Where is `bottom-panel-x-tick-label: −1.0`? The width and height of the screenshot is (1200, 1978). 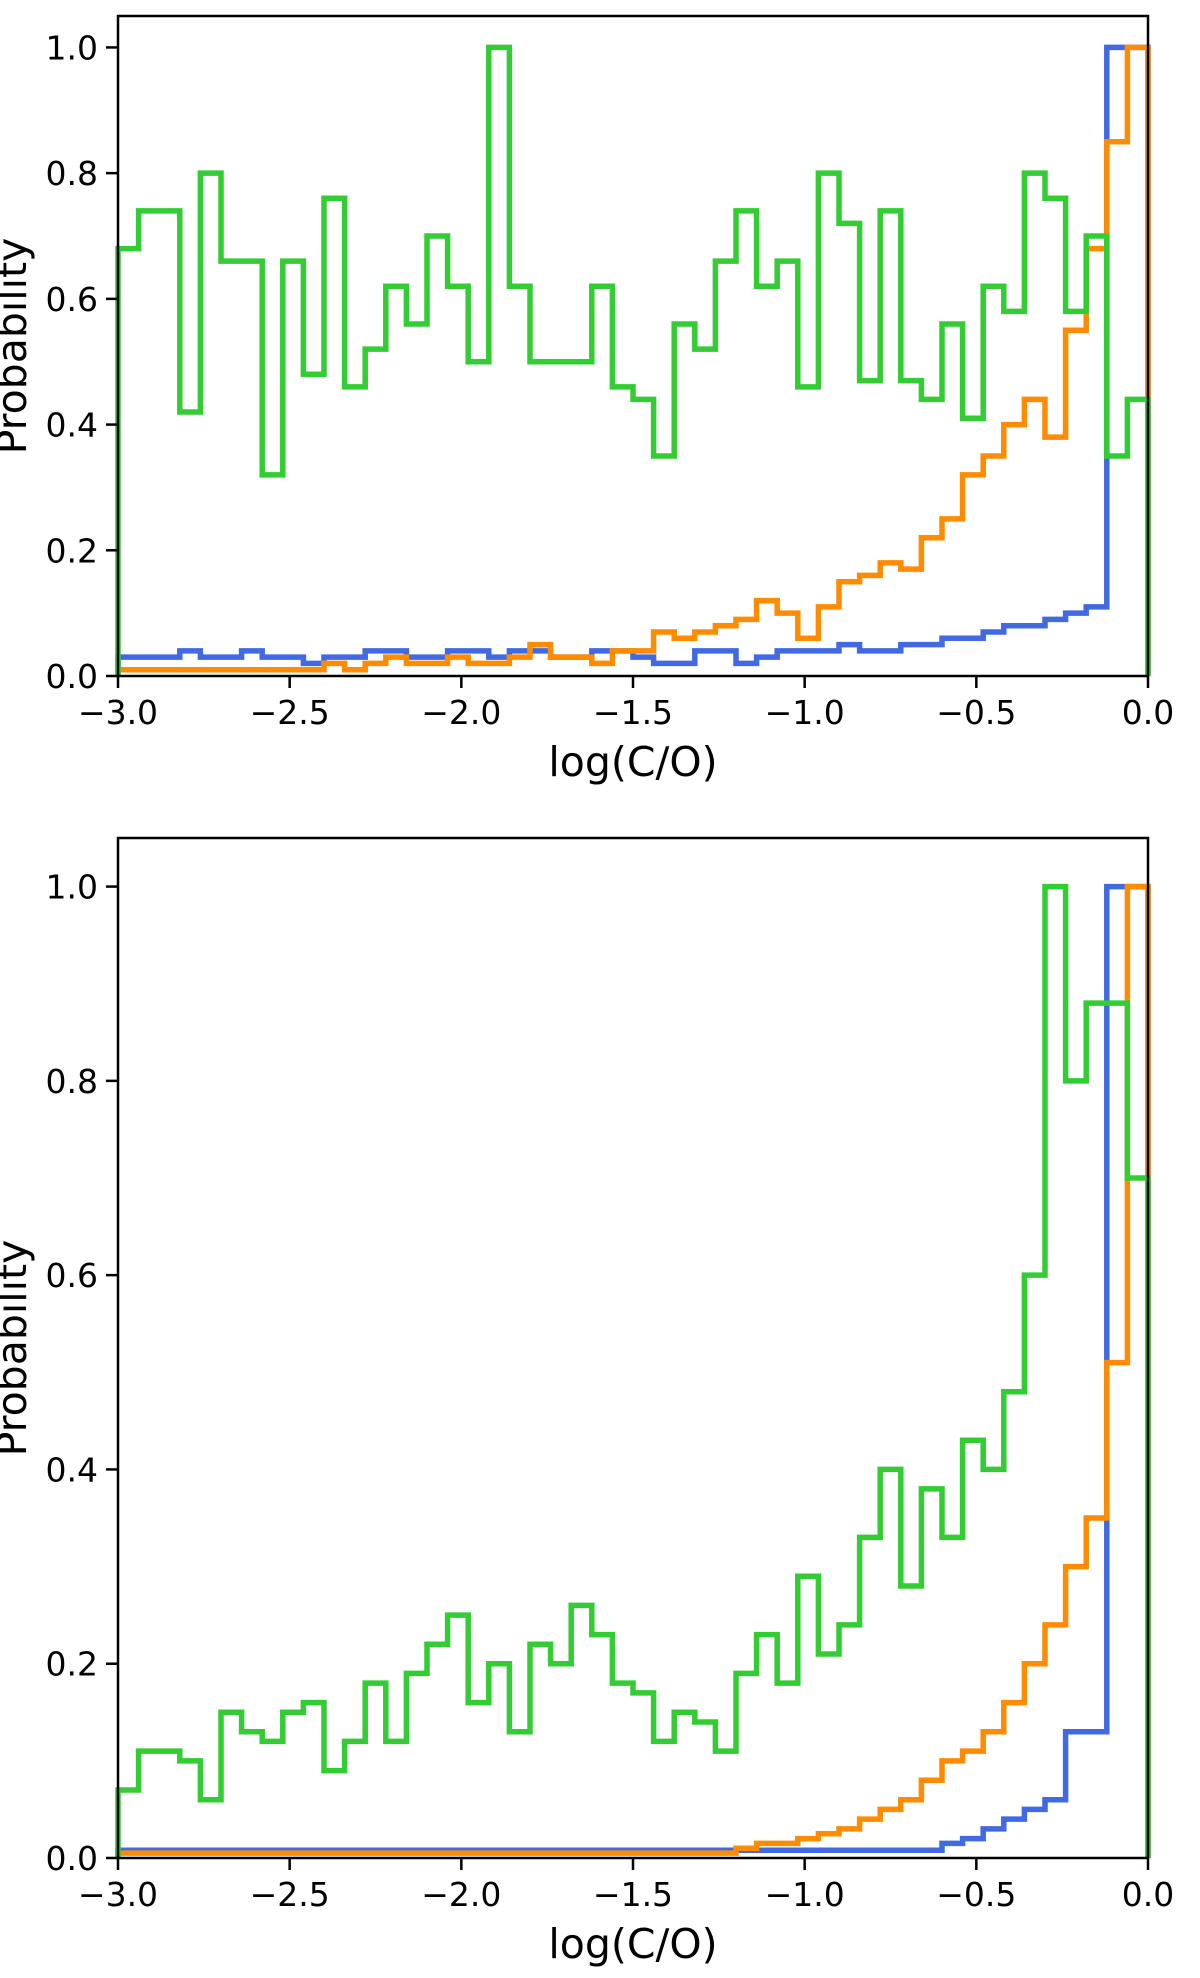 bottom-panel-x-tick-label: −1.0 is located at coordinates (805, 1894).